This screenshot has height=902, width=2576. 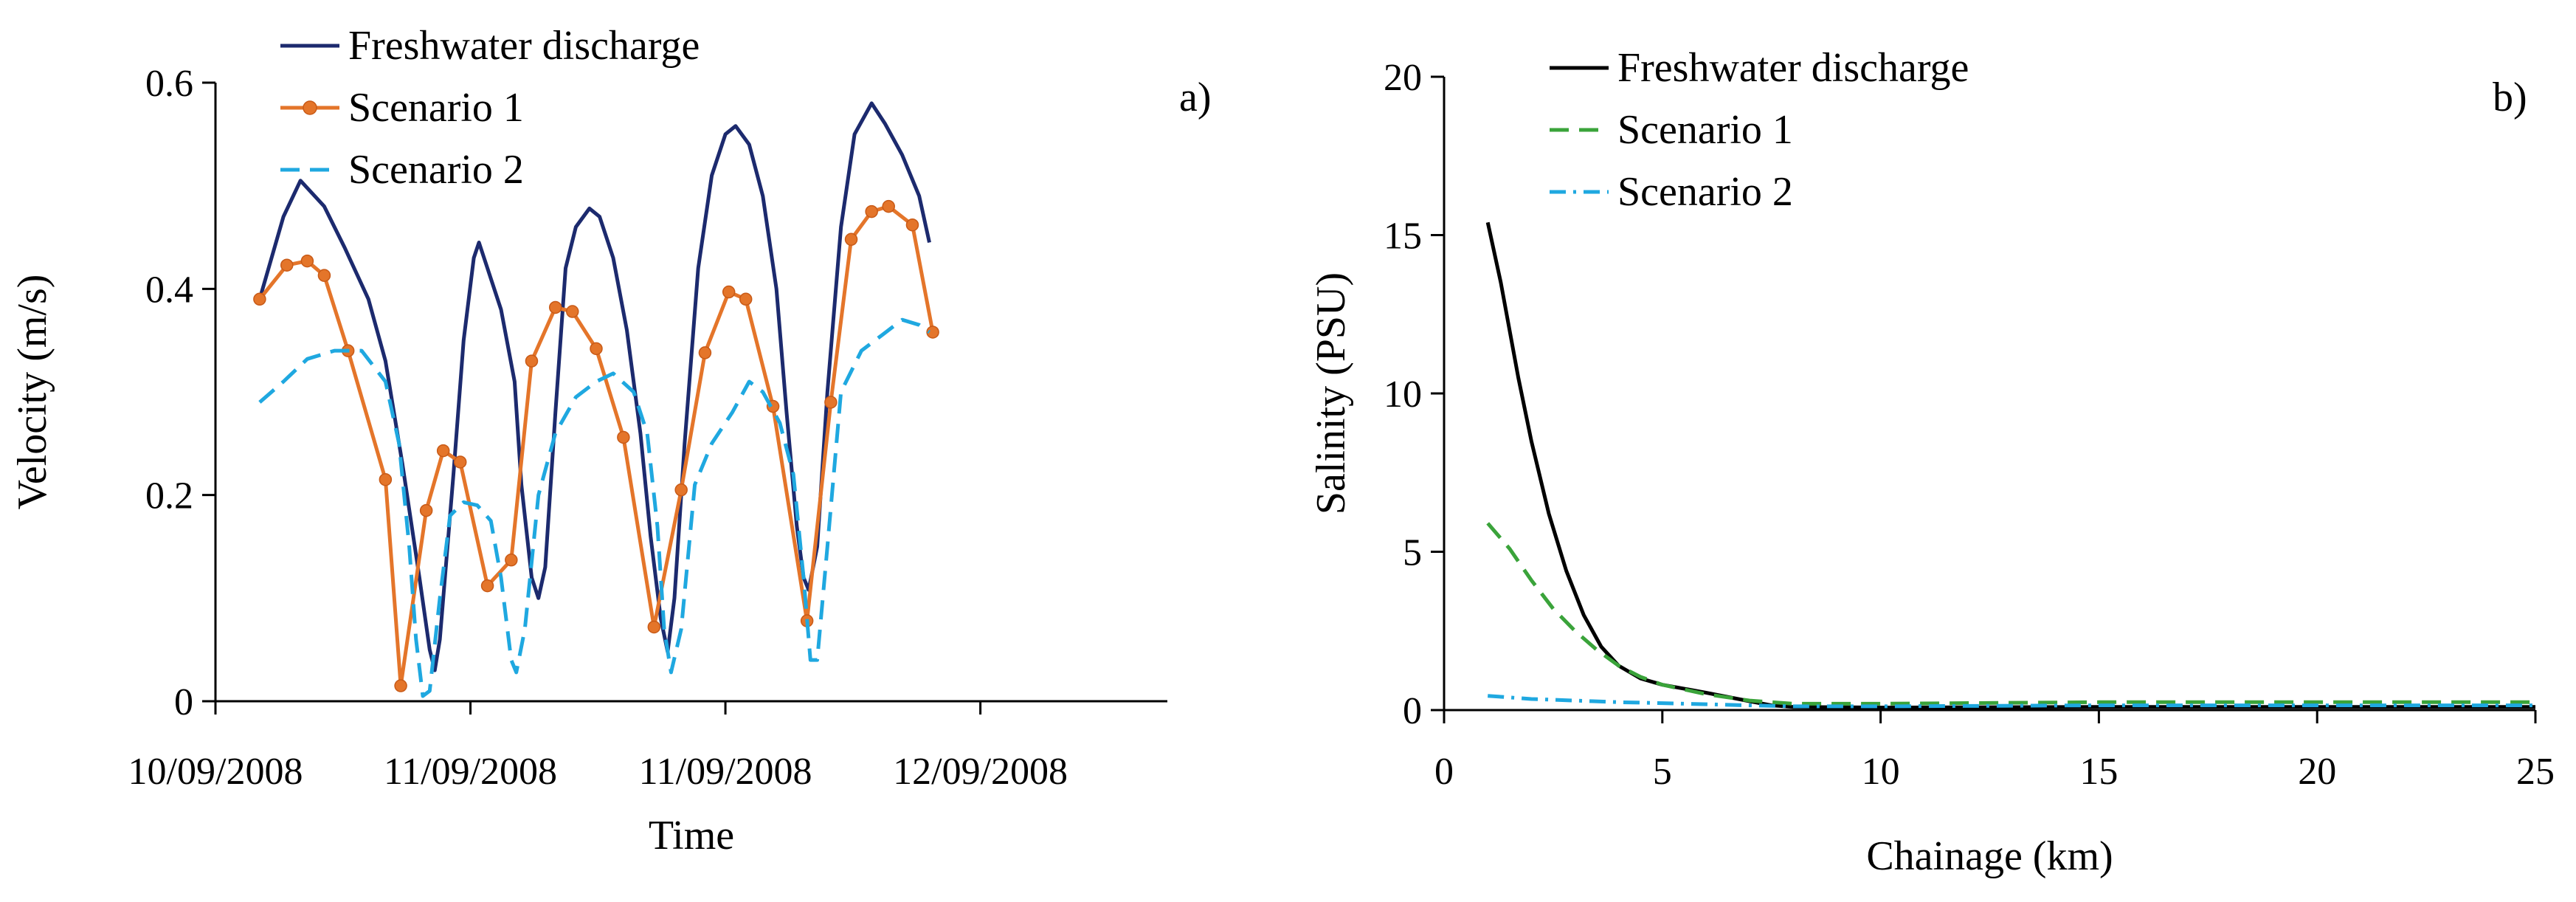 What do you see at coordinates (1331, 393) in the screenshot?
I see `salinity-y-axis-title: Salinity (PSU)` at bounding box center [1331, 393].